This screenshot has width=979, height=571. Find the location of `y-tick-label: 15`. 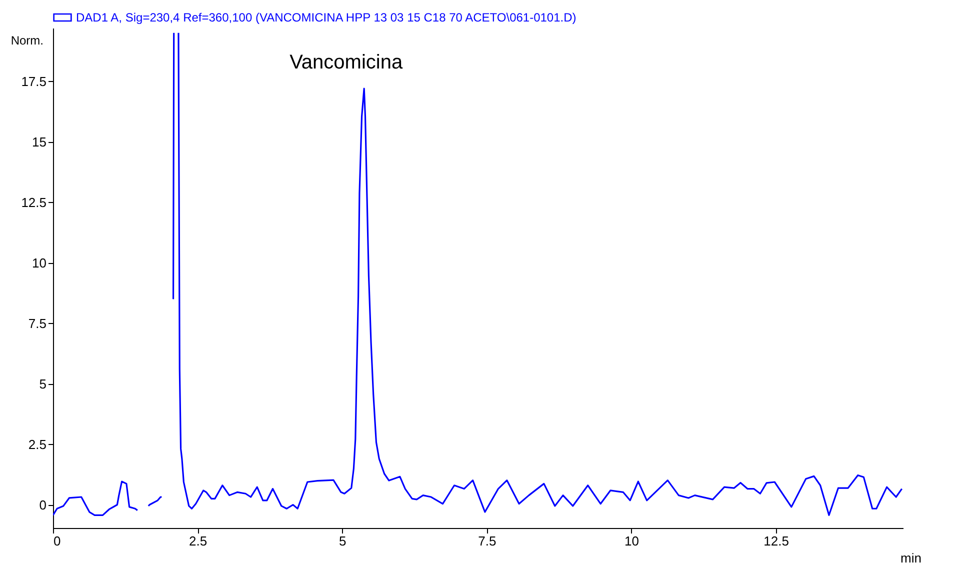

y-tick-label: 15 is located at coordinates (39, 142).